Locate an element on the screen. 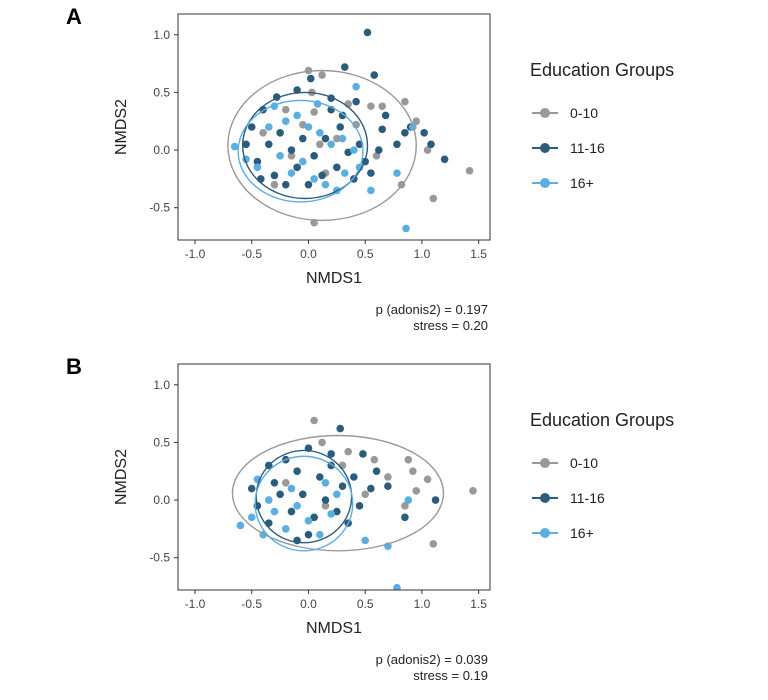  legend: Education Groups 0-10 11-16 16+ is located at coordinates (602, 480).